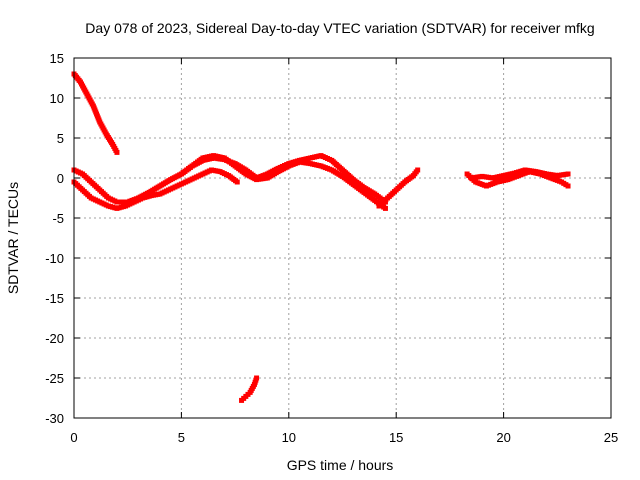  Describe the element at coordinates (54, 418) in the screenshot. I see `y-tick-label: -30` at that location.